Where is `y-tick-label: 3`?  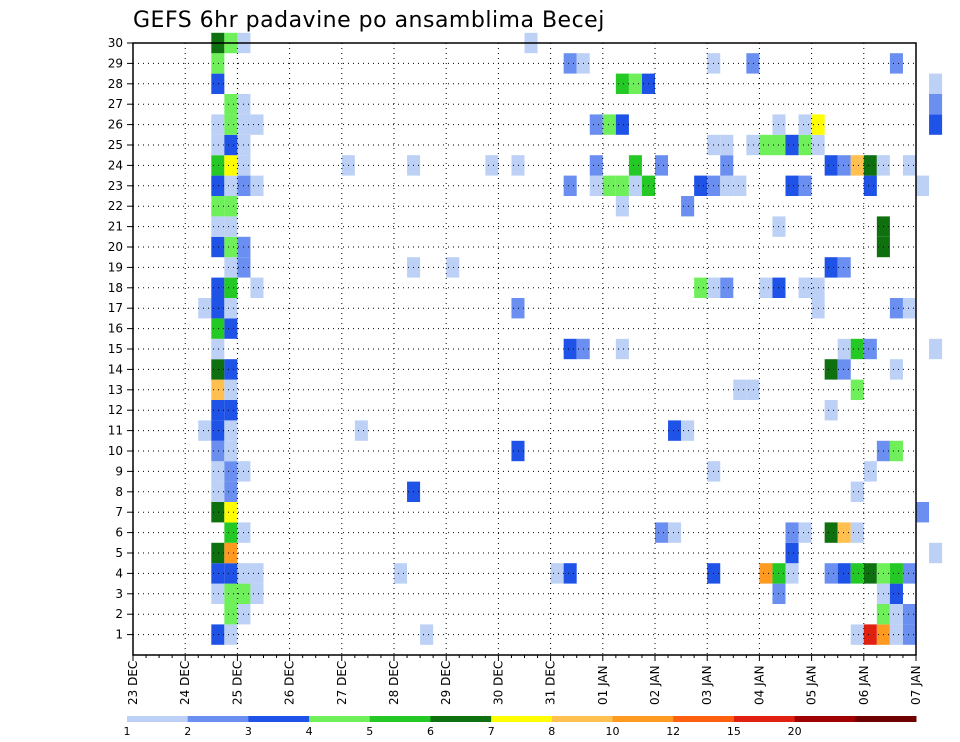
y-tick-label: 3 is located at coordinates (119, 594).